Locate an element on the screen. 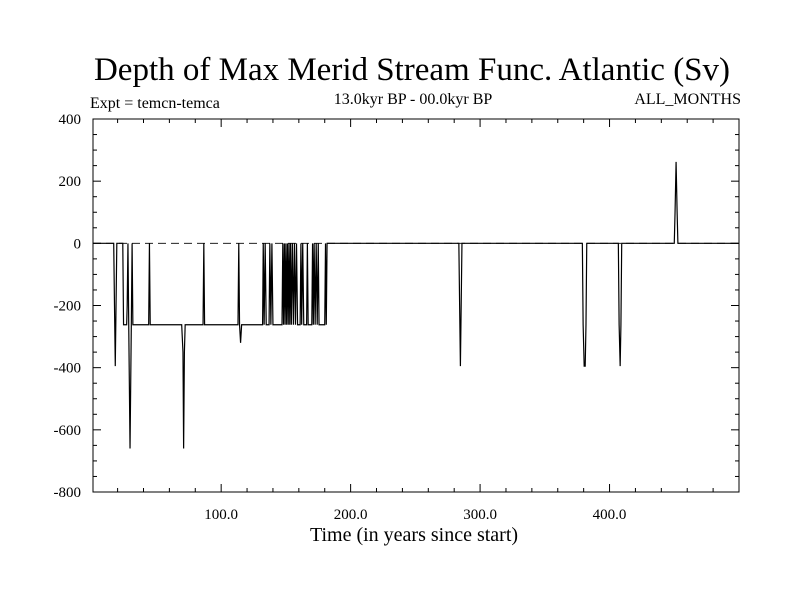 This screenshot has height=600, width=800. y-tick-label: 400 is located at coordinates (70, 120).